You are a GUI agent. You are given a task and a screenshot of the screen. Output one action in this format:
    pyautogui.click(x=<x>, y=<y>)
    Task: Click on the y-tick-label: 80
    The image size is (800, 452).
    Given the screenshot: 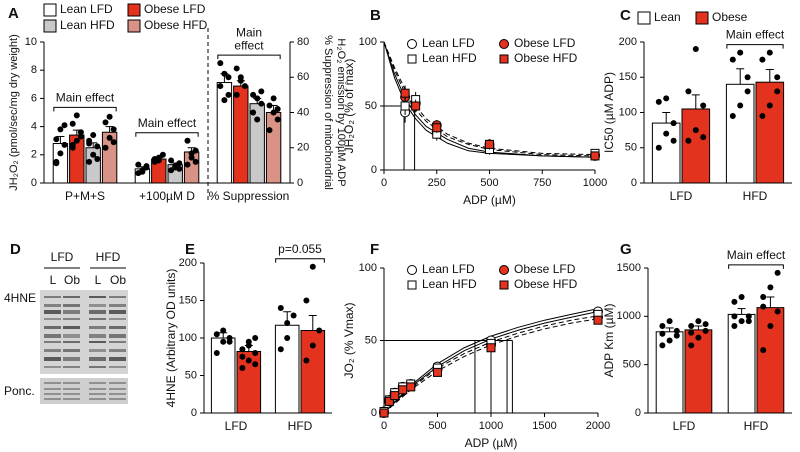 What is the action you would take?
    pyautogui.click(x=303, y=42)
    